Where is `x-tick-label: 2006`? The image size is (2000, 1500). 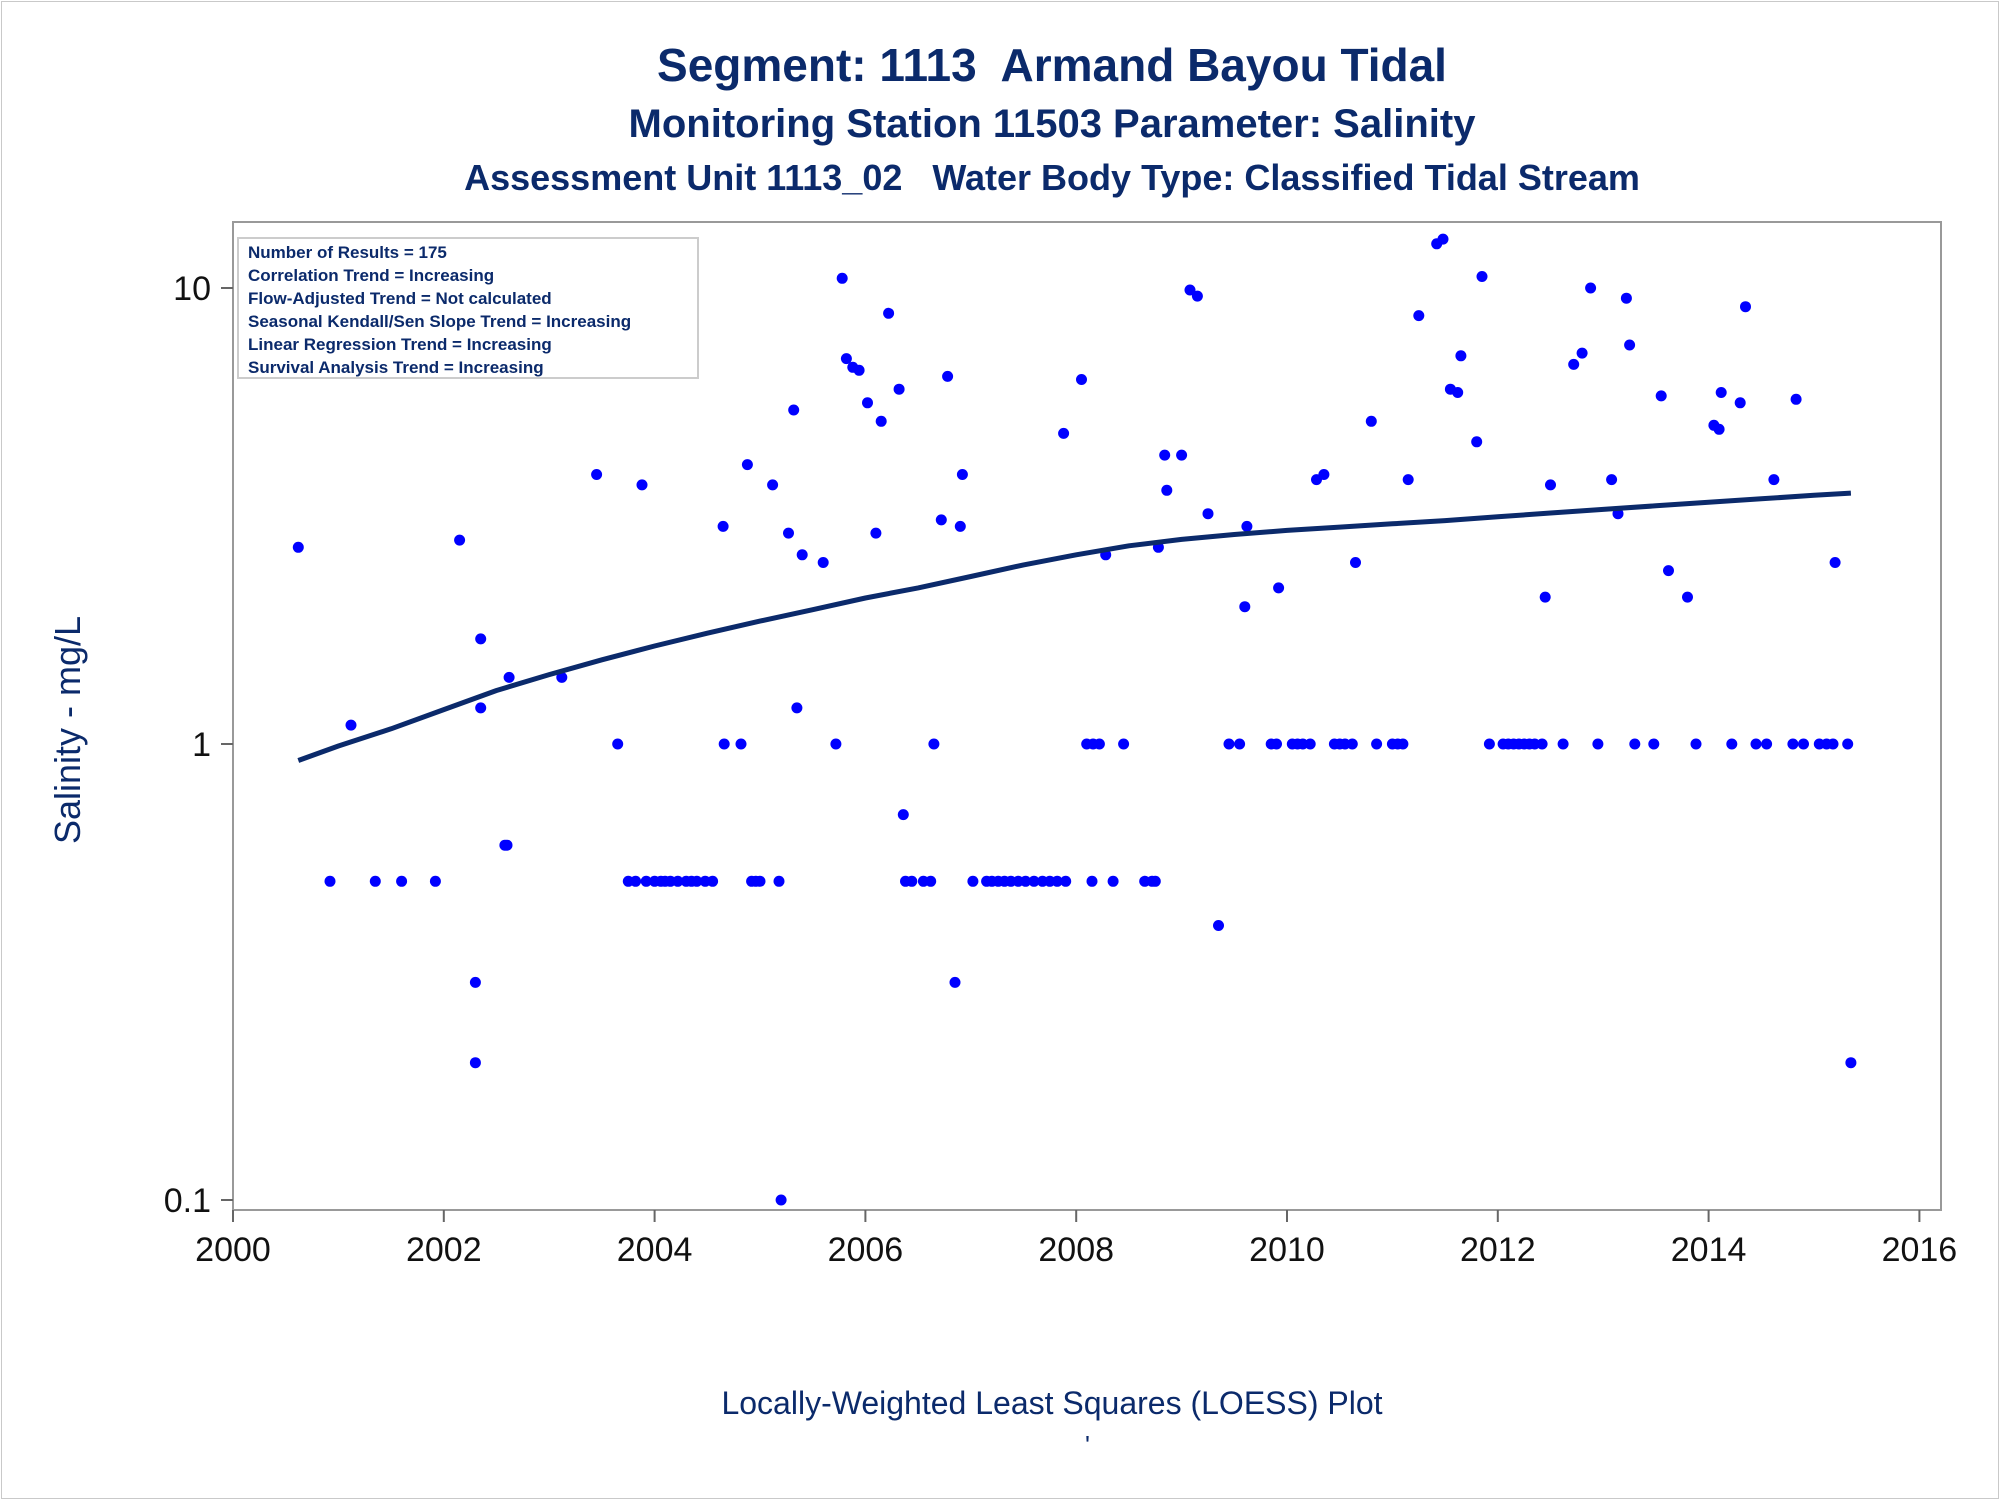 x-tick-label: 2006 is located at coordinates (866, 1250).